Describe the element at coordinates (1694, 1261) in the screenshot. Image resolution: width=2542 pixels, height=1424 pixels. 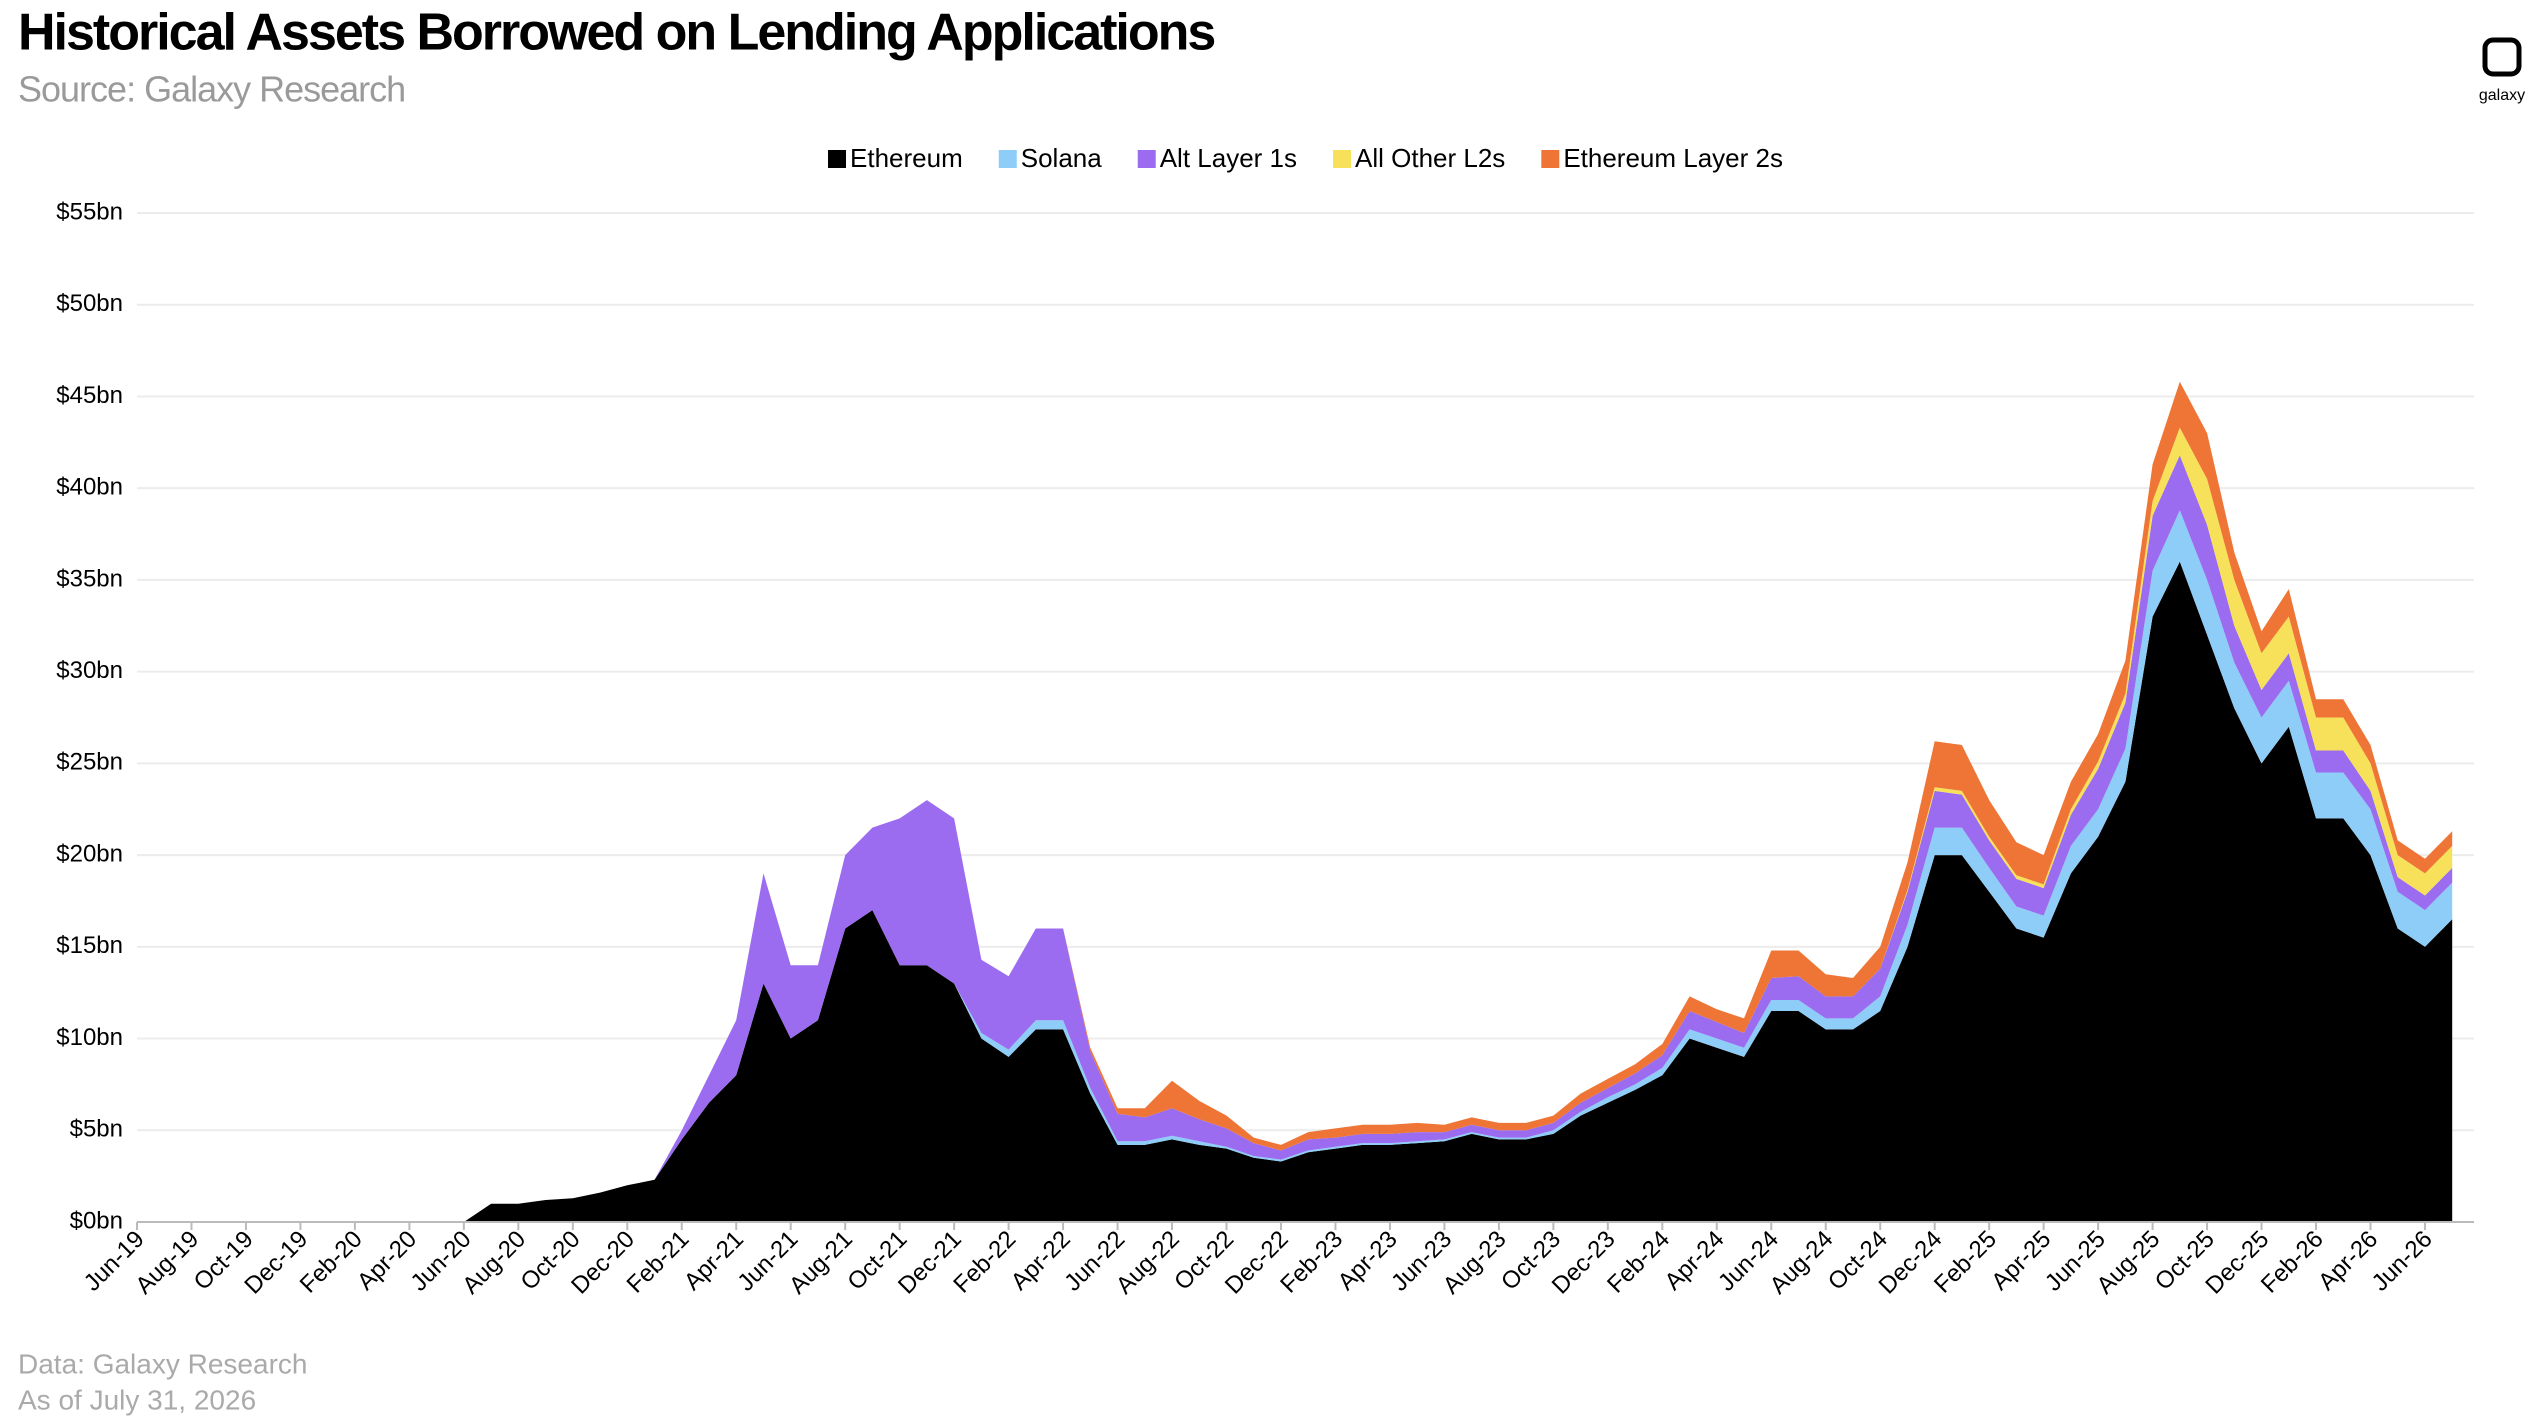
I see `x-tick-label: Apr-24` at that location.